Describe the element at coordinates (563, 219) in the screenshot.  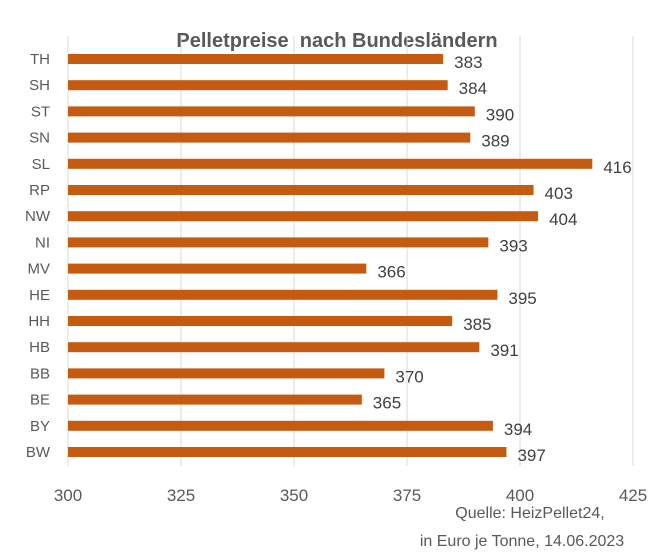
I see `value-label: 404` at that location.